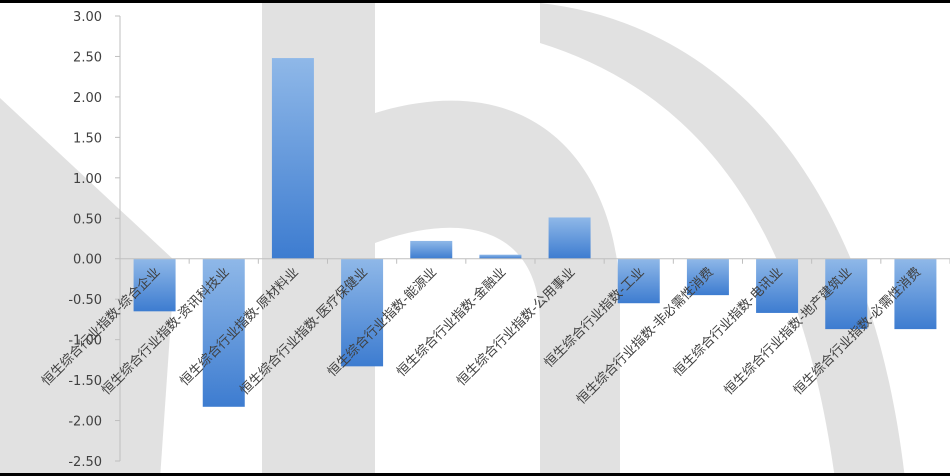 Image resolution: width=950 pixels, height=476 pixels. Describe the element at coordinates (87, 179) in the screenshot. I see `y-tick-label: 1.00` at that location.